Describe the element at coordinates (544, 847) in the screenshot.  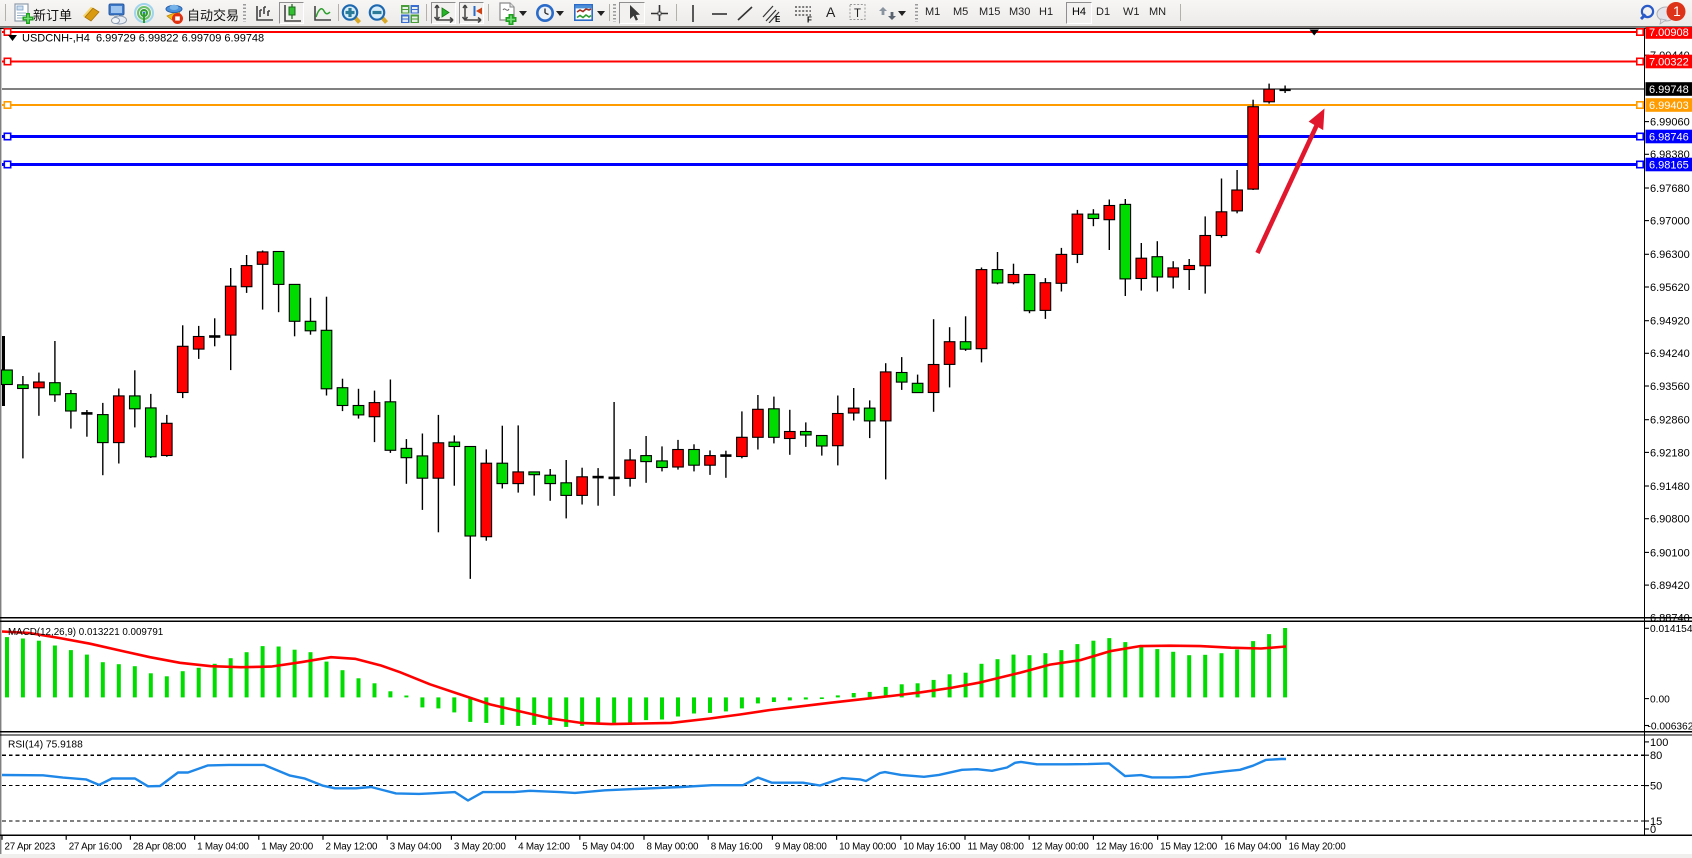
I see `svg-text: 4 May 12:00` at that location.